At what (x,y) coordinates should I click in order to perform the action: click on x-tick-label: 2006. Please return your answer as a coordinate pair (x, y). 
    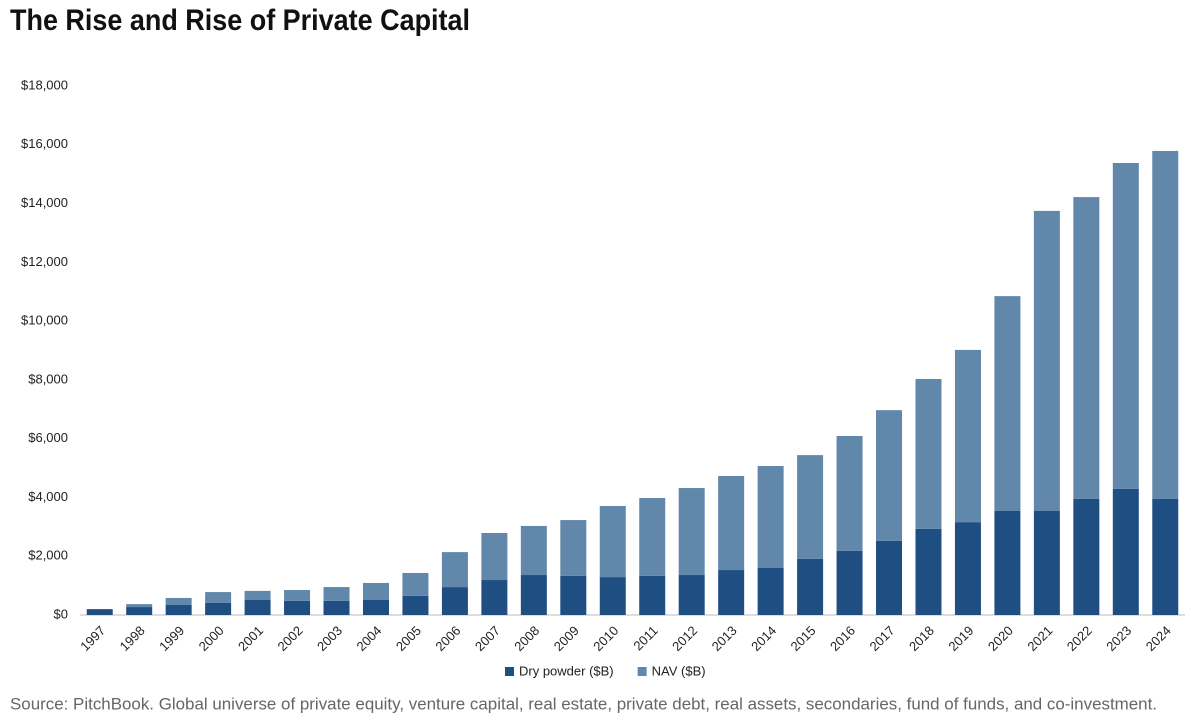
    Looking at the image, I should click on (447, 638).